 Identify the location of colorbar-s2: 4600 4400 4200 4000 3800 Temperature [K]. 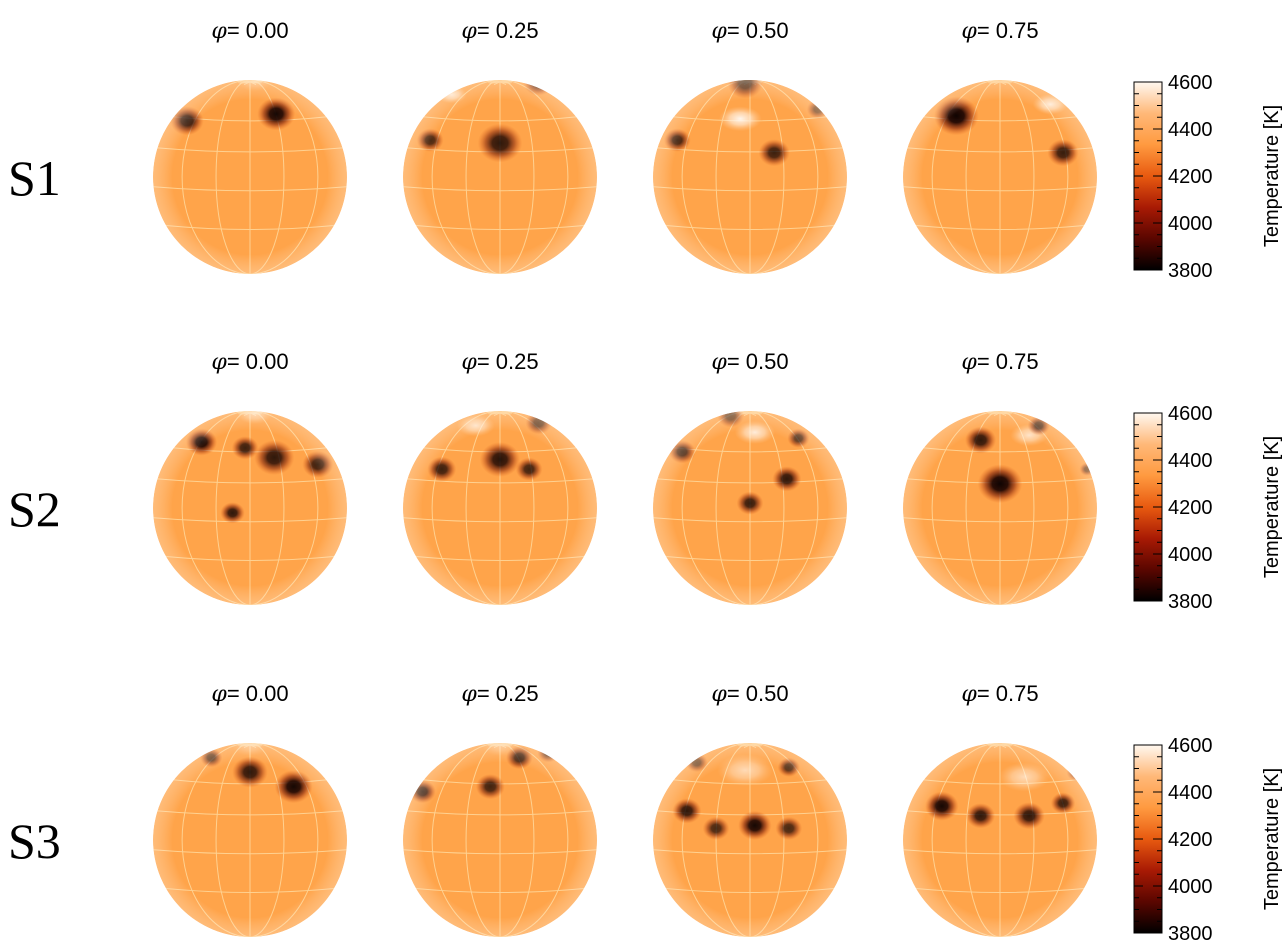
(1208, 508).